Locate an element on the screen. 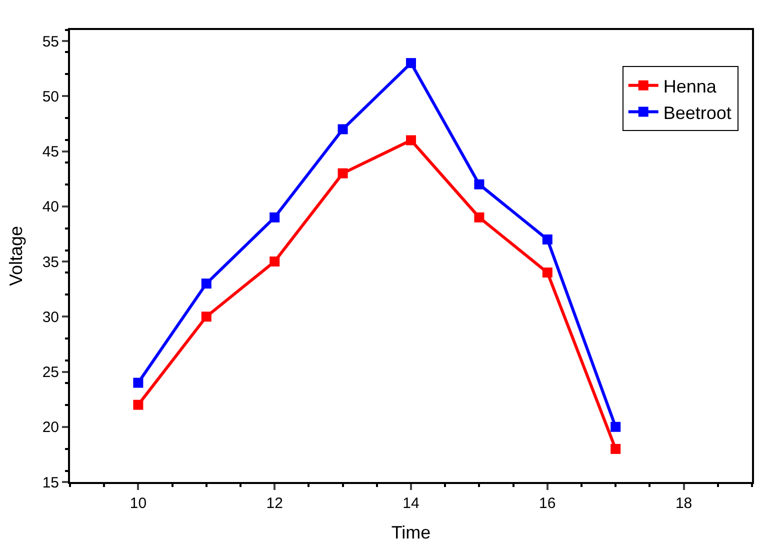  x-tick-label: 18 is located at coordinates (683, 503).